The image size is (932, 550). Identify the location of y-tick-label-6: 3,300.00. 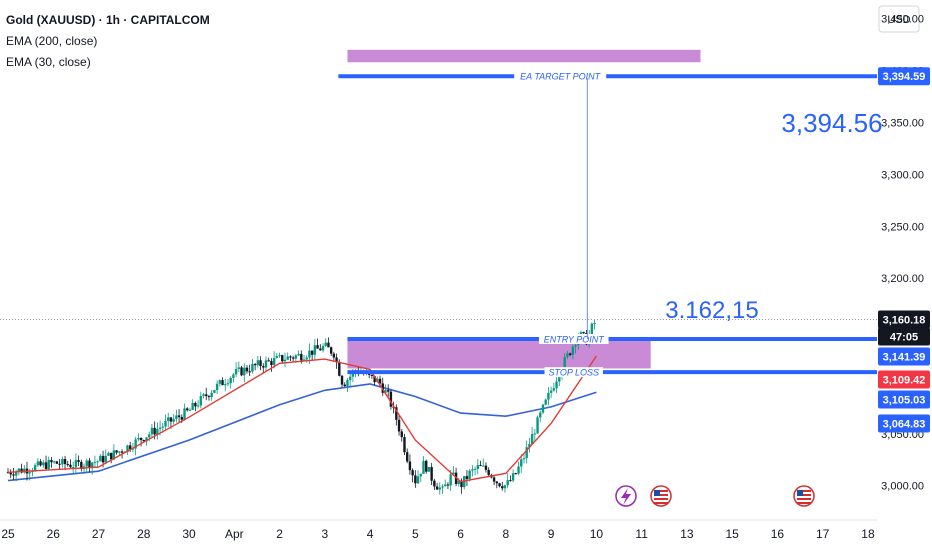
(902, 175).